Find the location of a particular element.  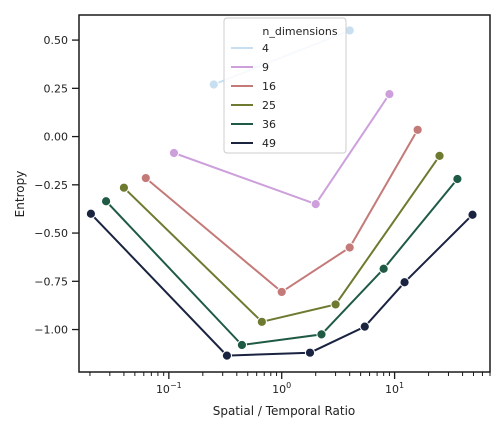

legend-entry: 4 is located at coordinates (265, 48).